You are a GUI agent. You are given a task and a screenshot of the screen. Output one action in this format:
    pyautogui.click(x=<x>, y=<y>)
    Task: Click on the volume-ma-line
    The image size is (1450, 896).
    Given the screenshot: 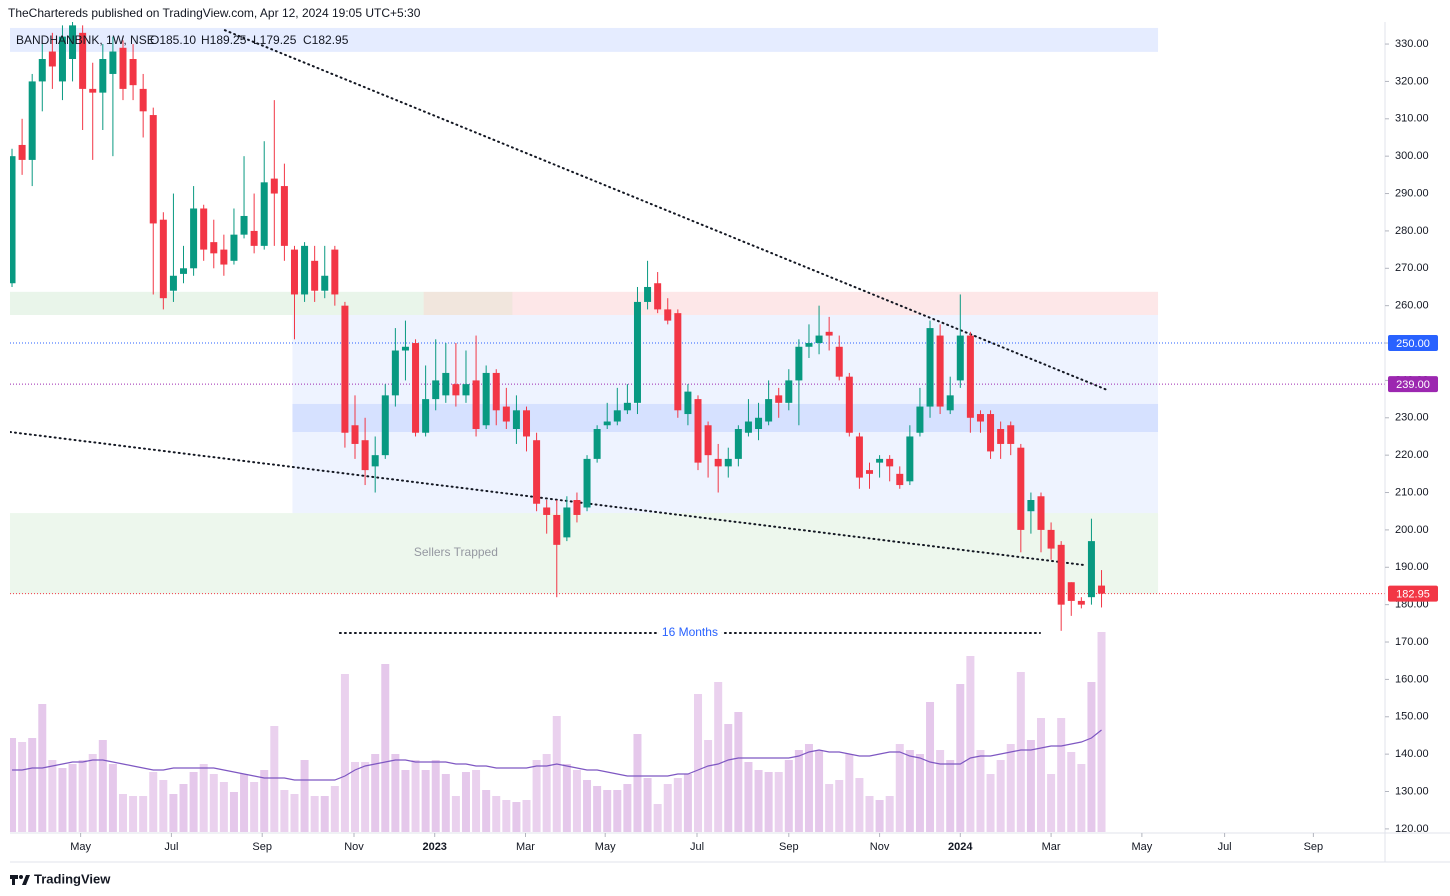 What is the action you would take?
    pyautogui.click(x=557, y=755)
    